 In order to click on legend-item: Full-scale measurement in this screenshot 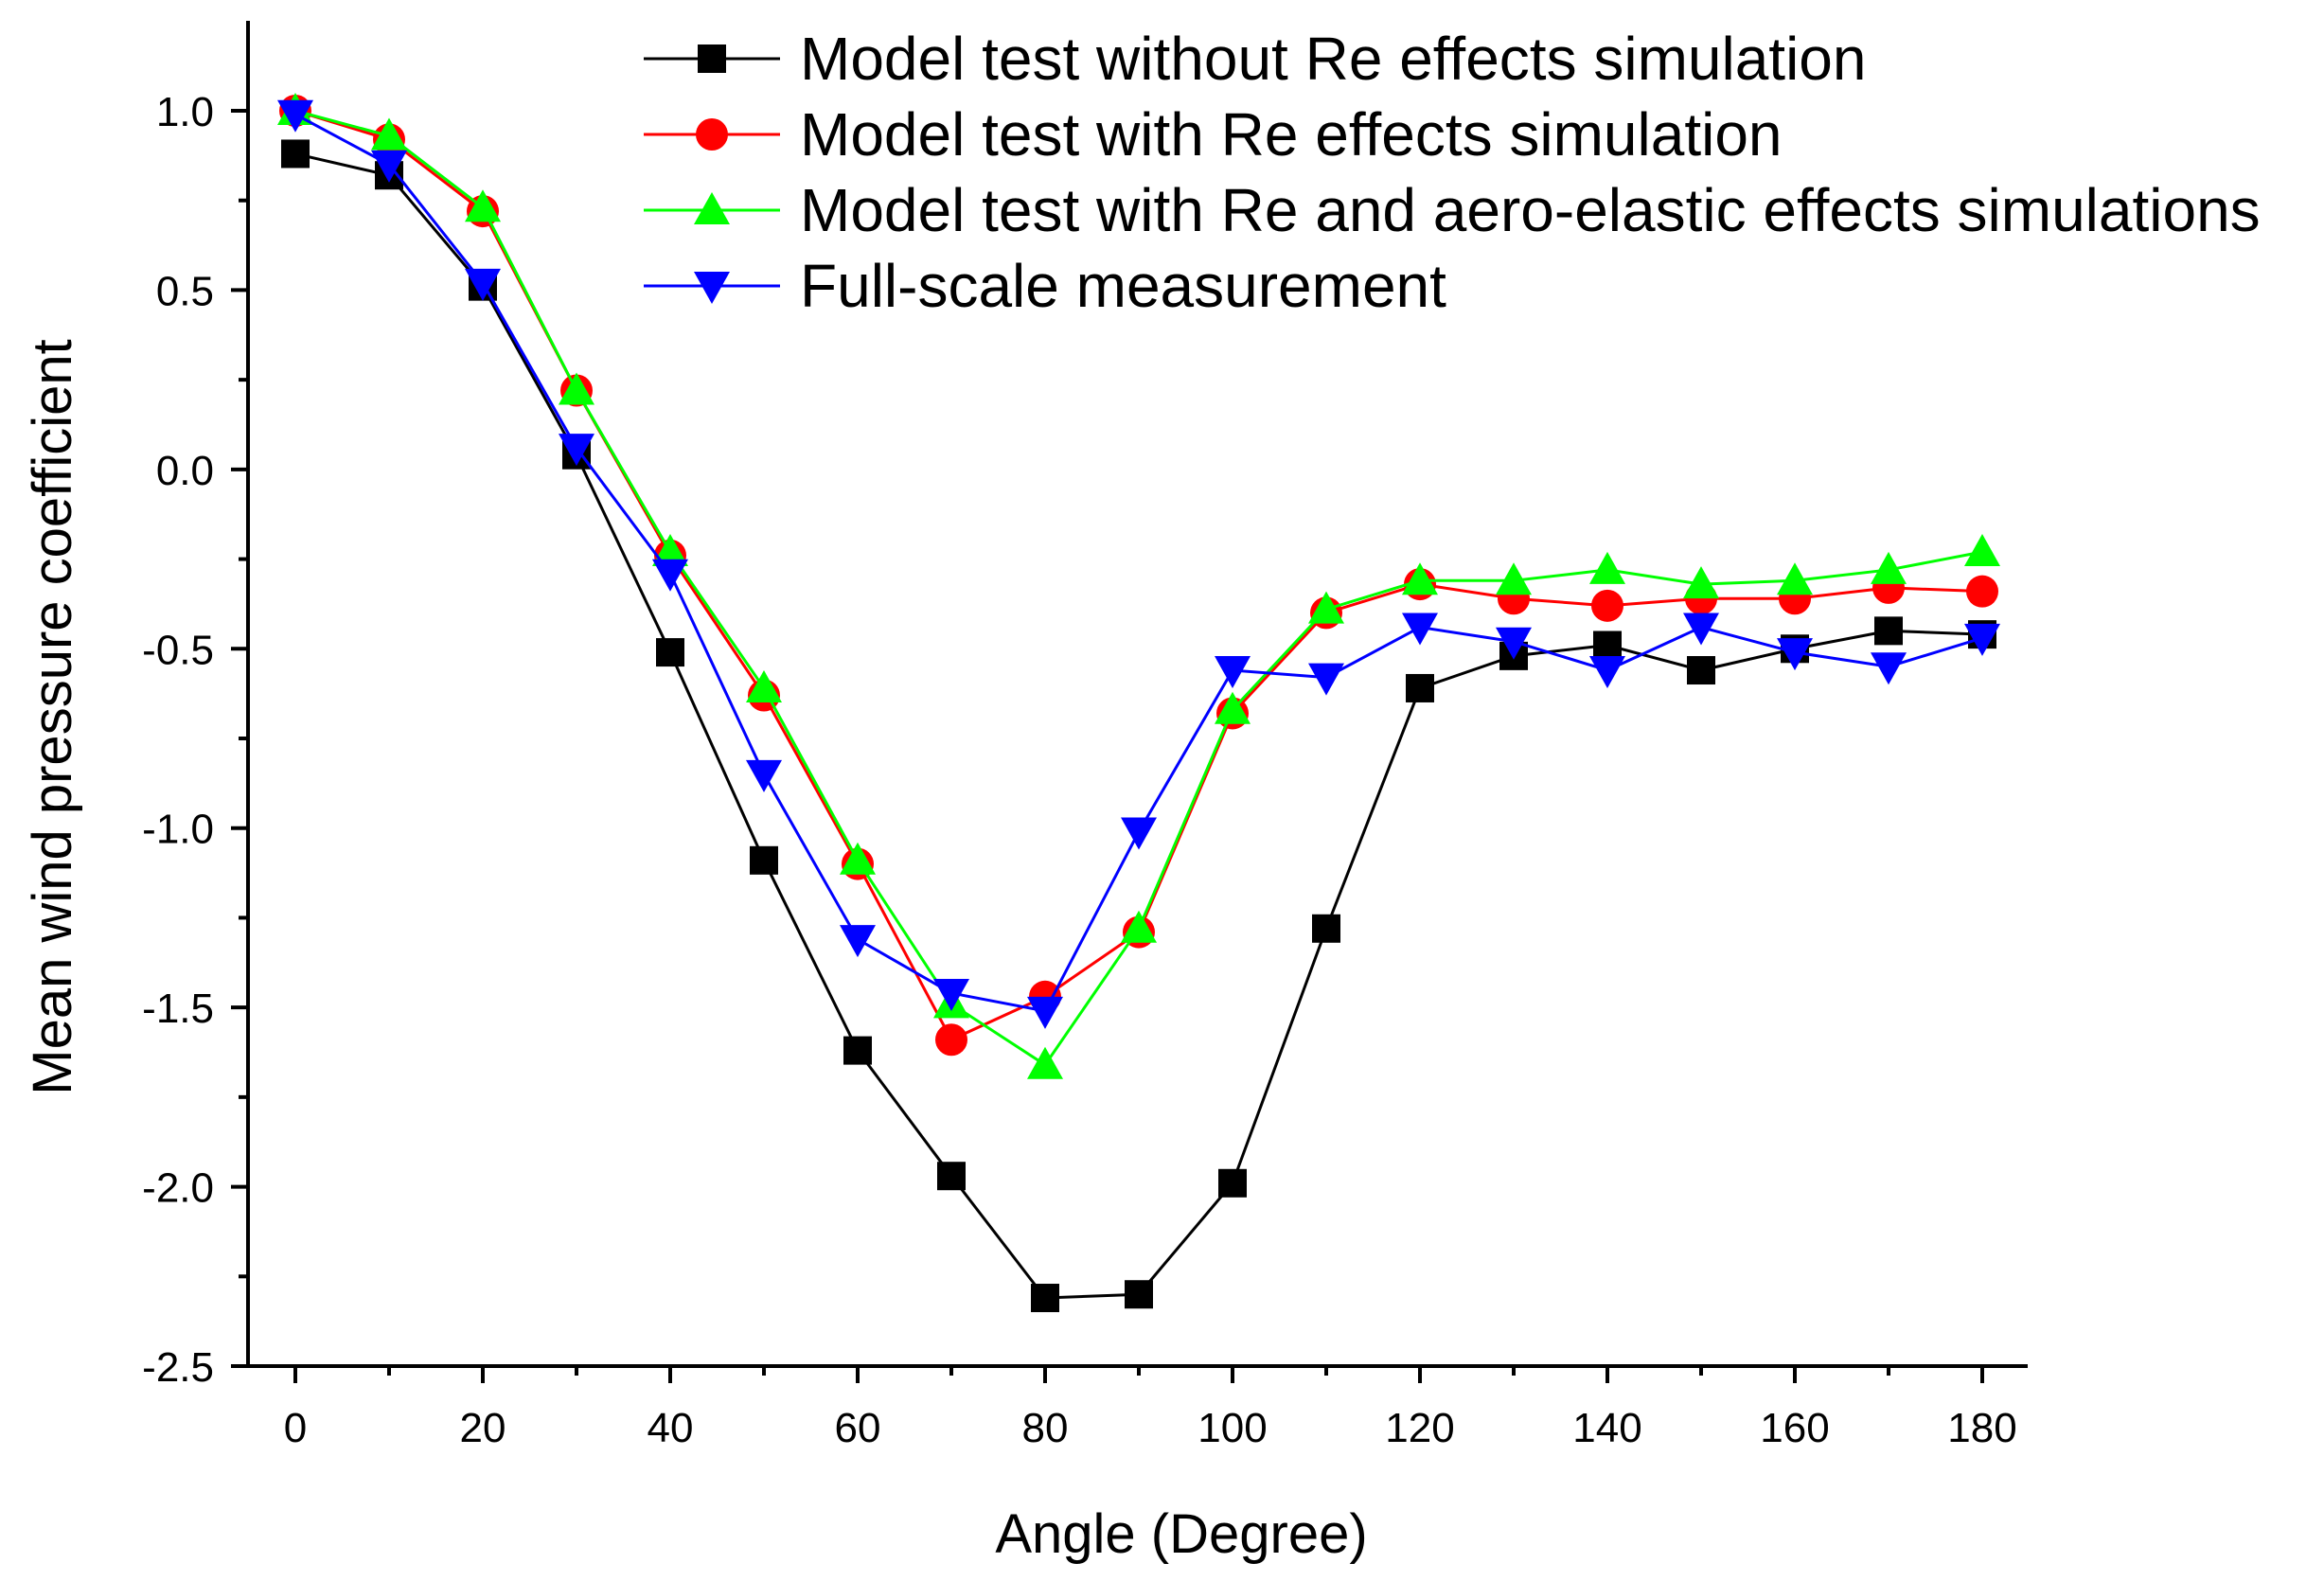, I will do `click(1045, 286)`.